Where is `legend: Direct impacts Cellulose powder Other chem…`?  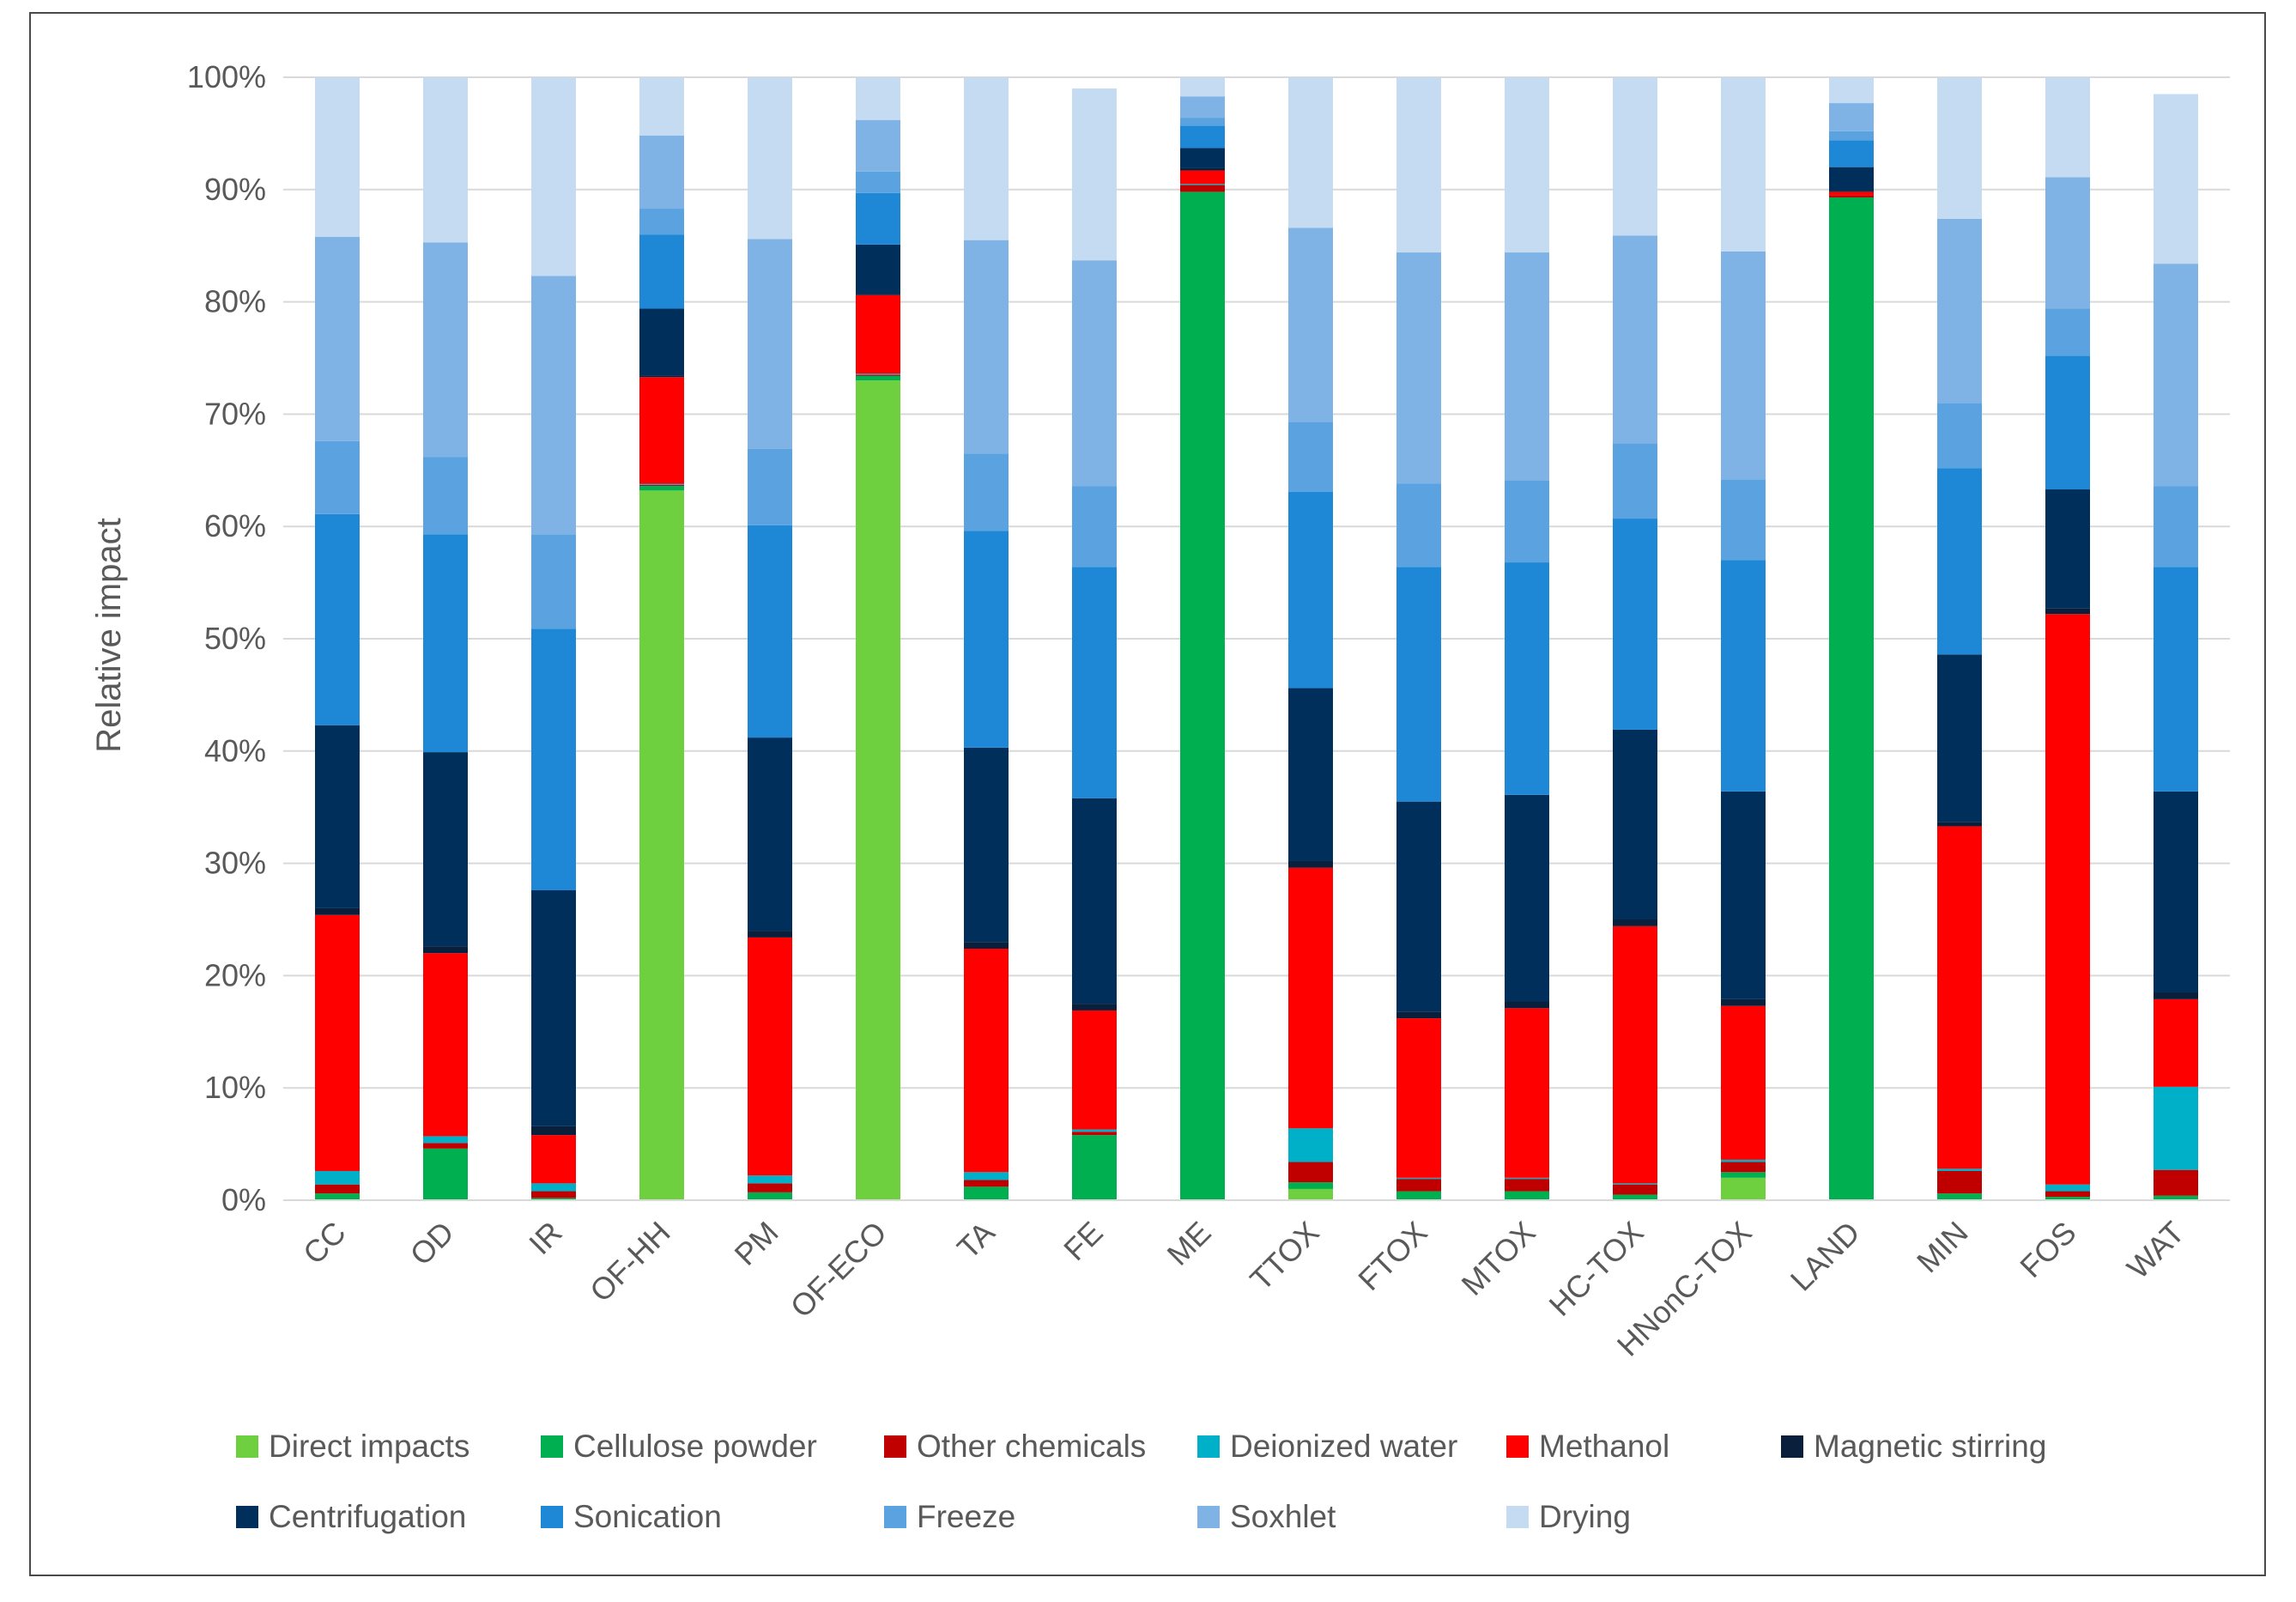 legend: Direct impacts Cellulose powder Other chem… is located at coordinates (1223, 1498).